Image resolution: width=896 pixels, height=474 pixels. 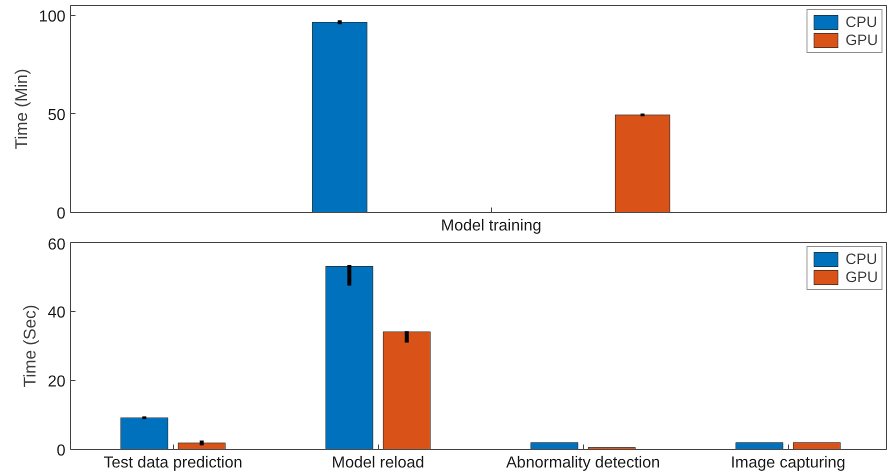 I want to click on x-tick-label: Test data prediction, so click(x=173, y=463).